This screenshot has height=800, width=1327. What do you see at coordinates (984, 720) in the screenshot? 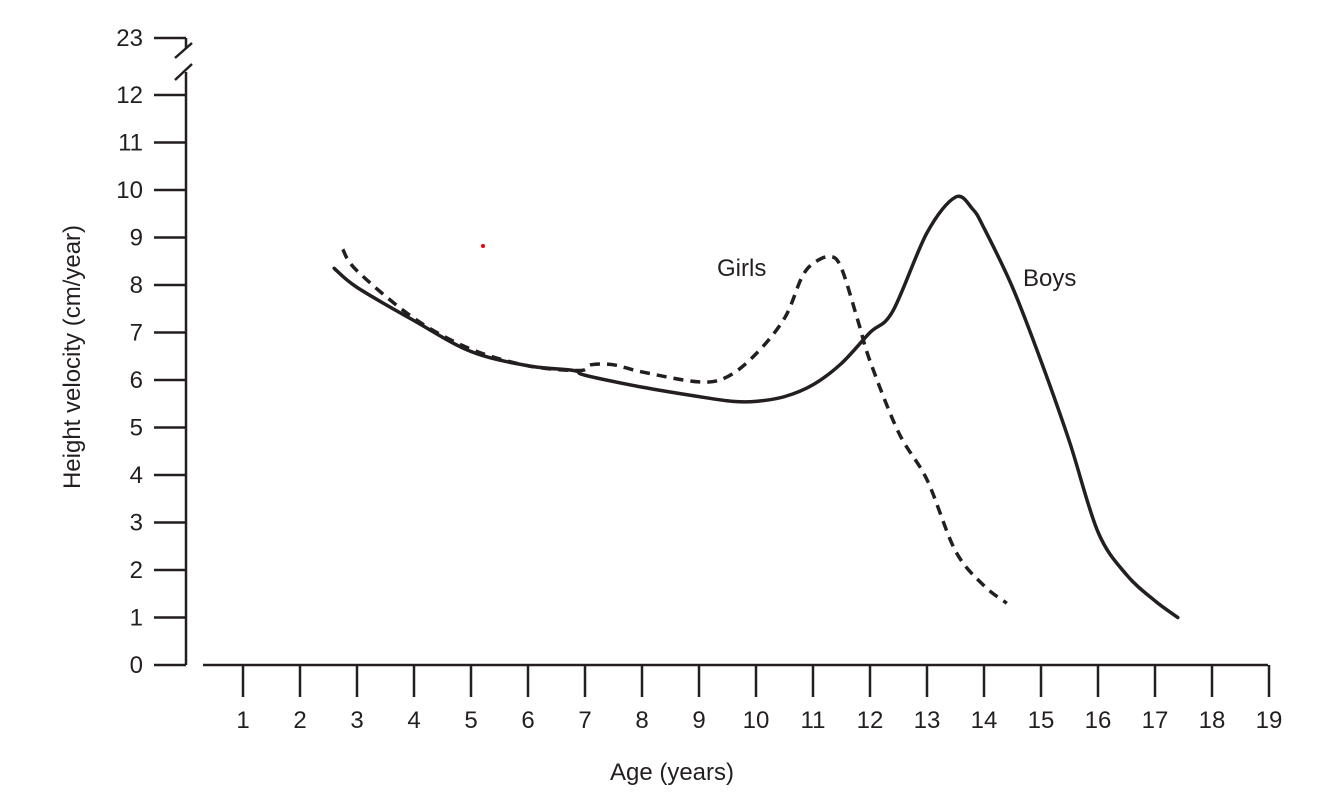
I see `x-tick-label: 14` at bounding box center [984, 720].